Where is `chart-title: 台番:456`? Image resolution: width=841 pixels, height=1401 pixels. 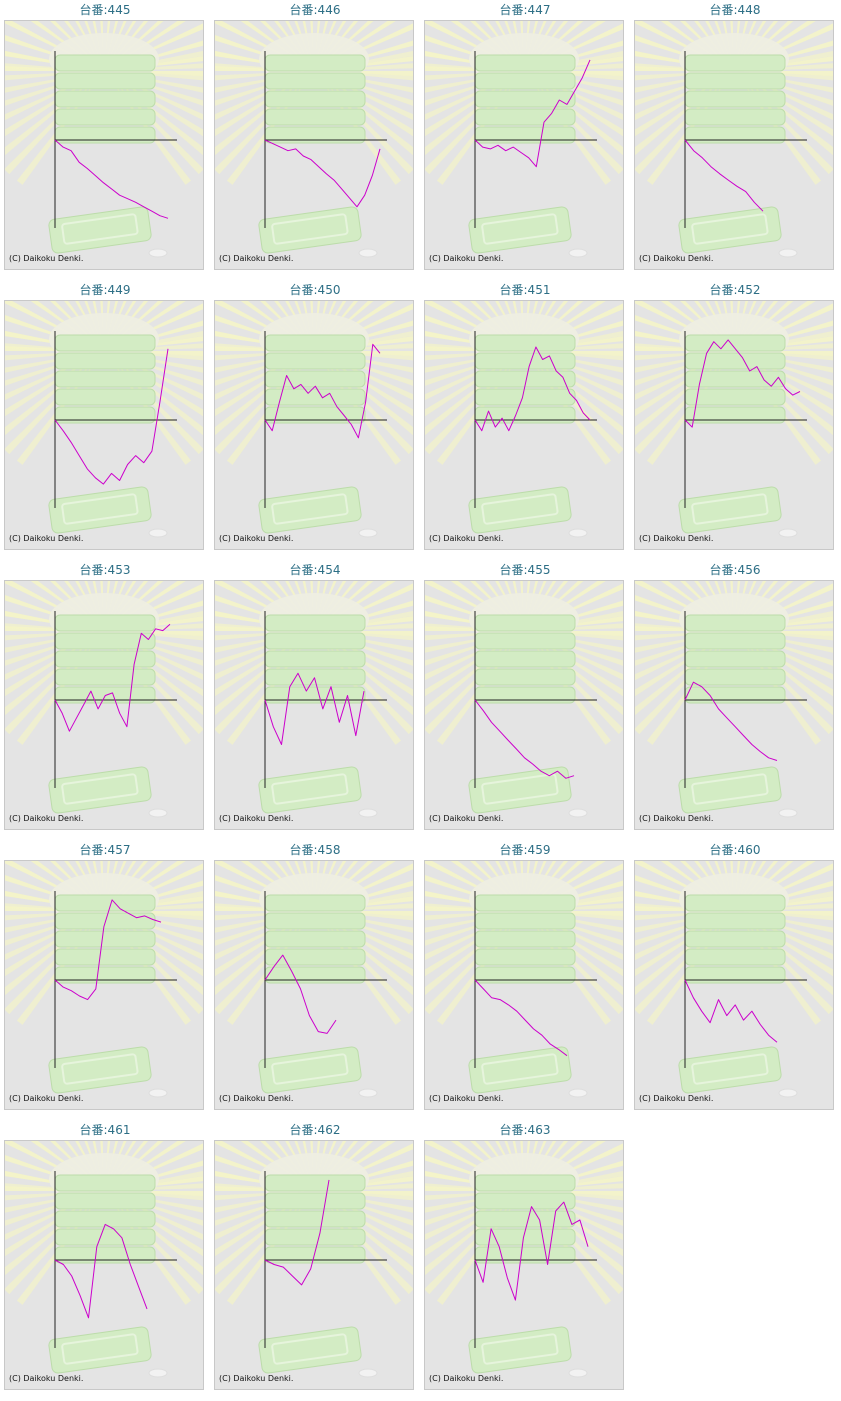 chart-title: 台番:456 is located at coordinates (735, 570).